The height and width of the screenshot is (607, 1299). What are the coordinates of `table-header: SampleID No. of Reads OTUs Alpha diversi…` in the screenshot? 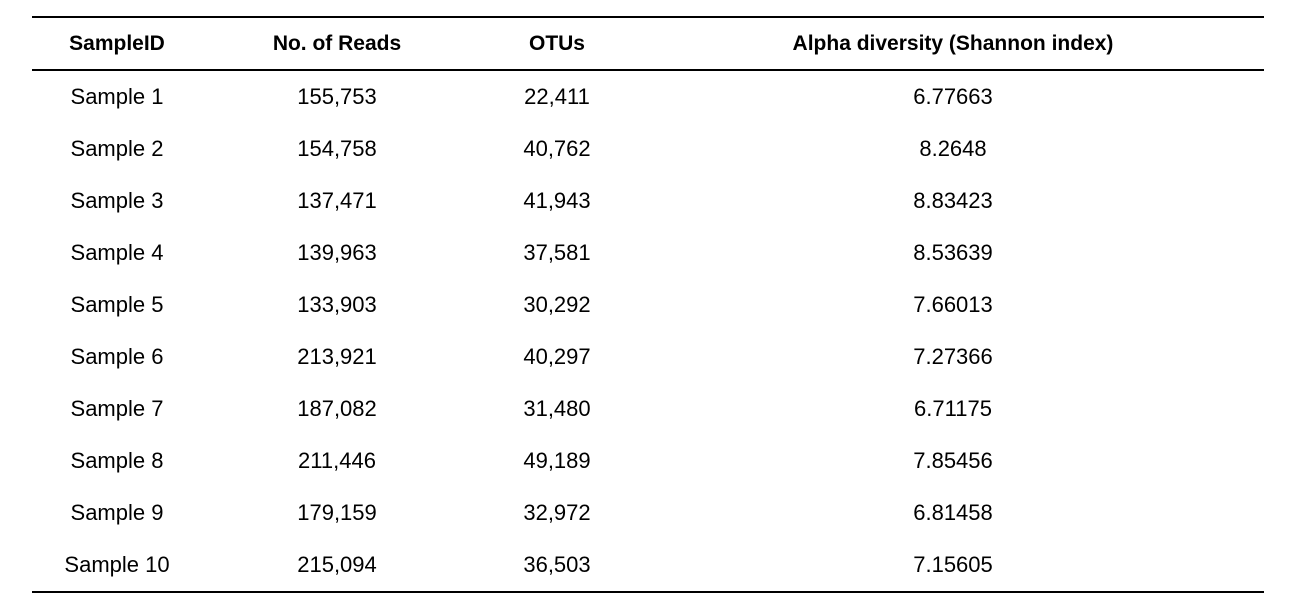 It's located at (648, 43).